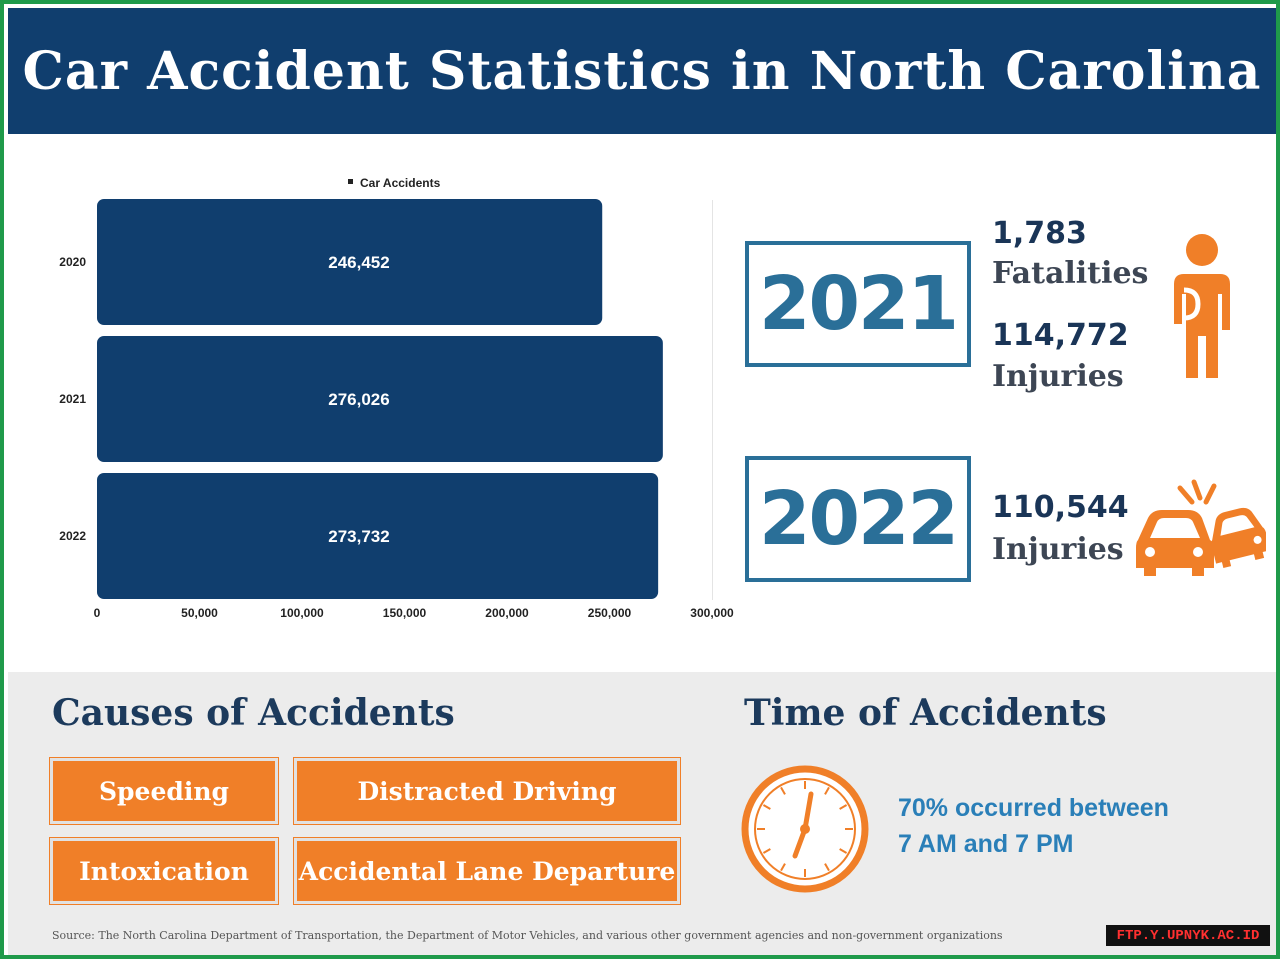  I want to click on bar-value-label: 246,452, so click(358, 262).